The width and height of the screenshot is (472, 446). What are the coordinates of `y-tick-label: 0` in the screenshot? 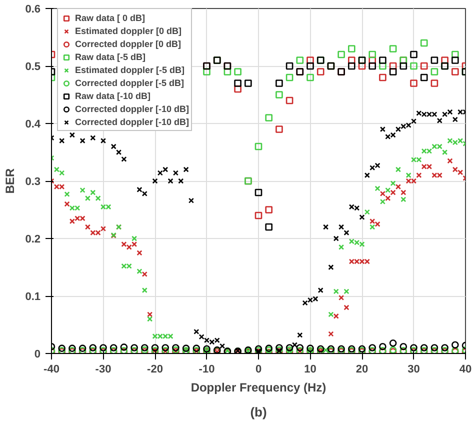 It's located at (37, 354).